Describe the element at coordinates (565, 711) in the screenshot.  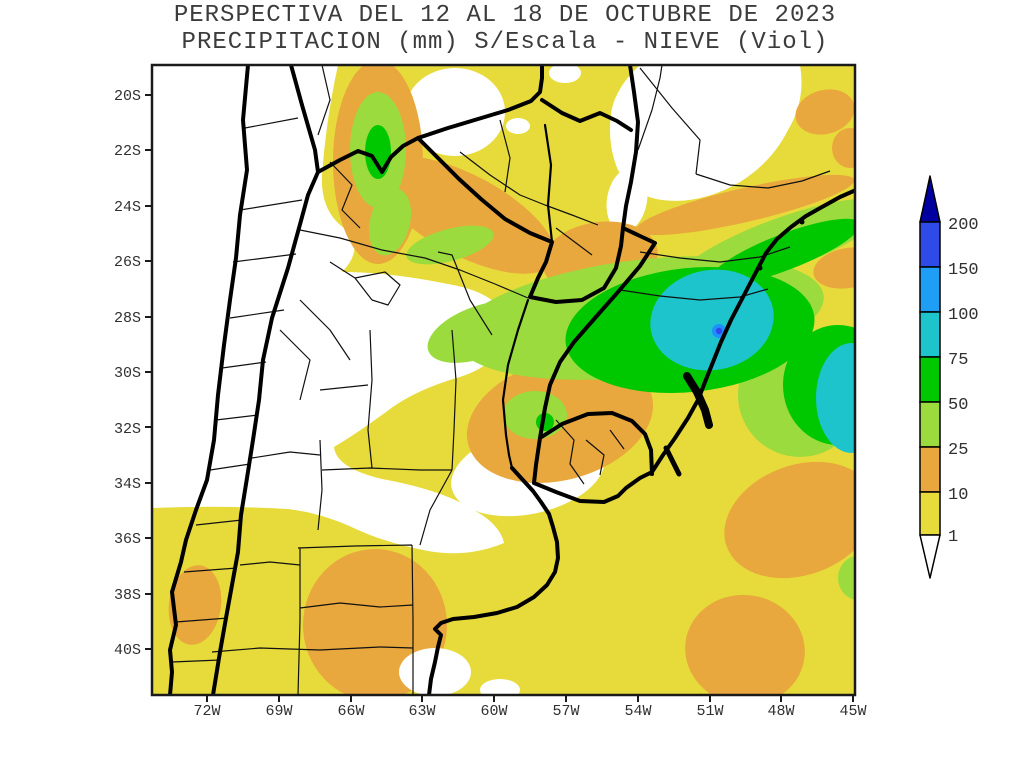
I see `lon-label-57w: 57W` at that location.